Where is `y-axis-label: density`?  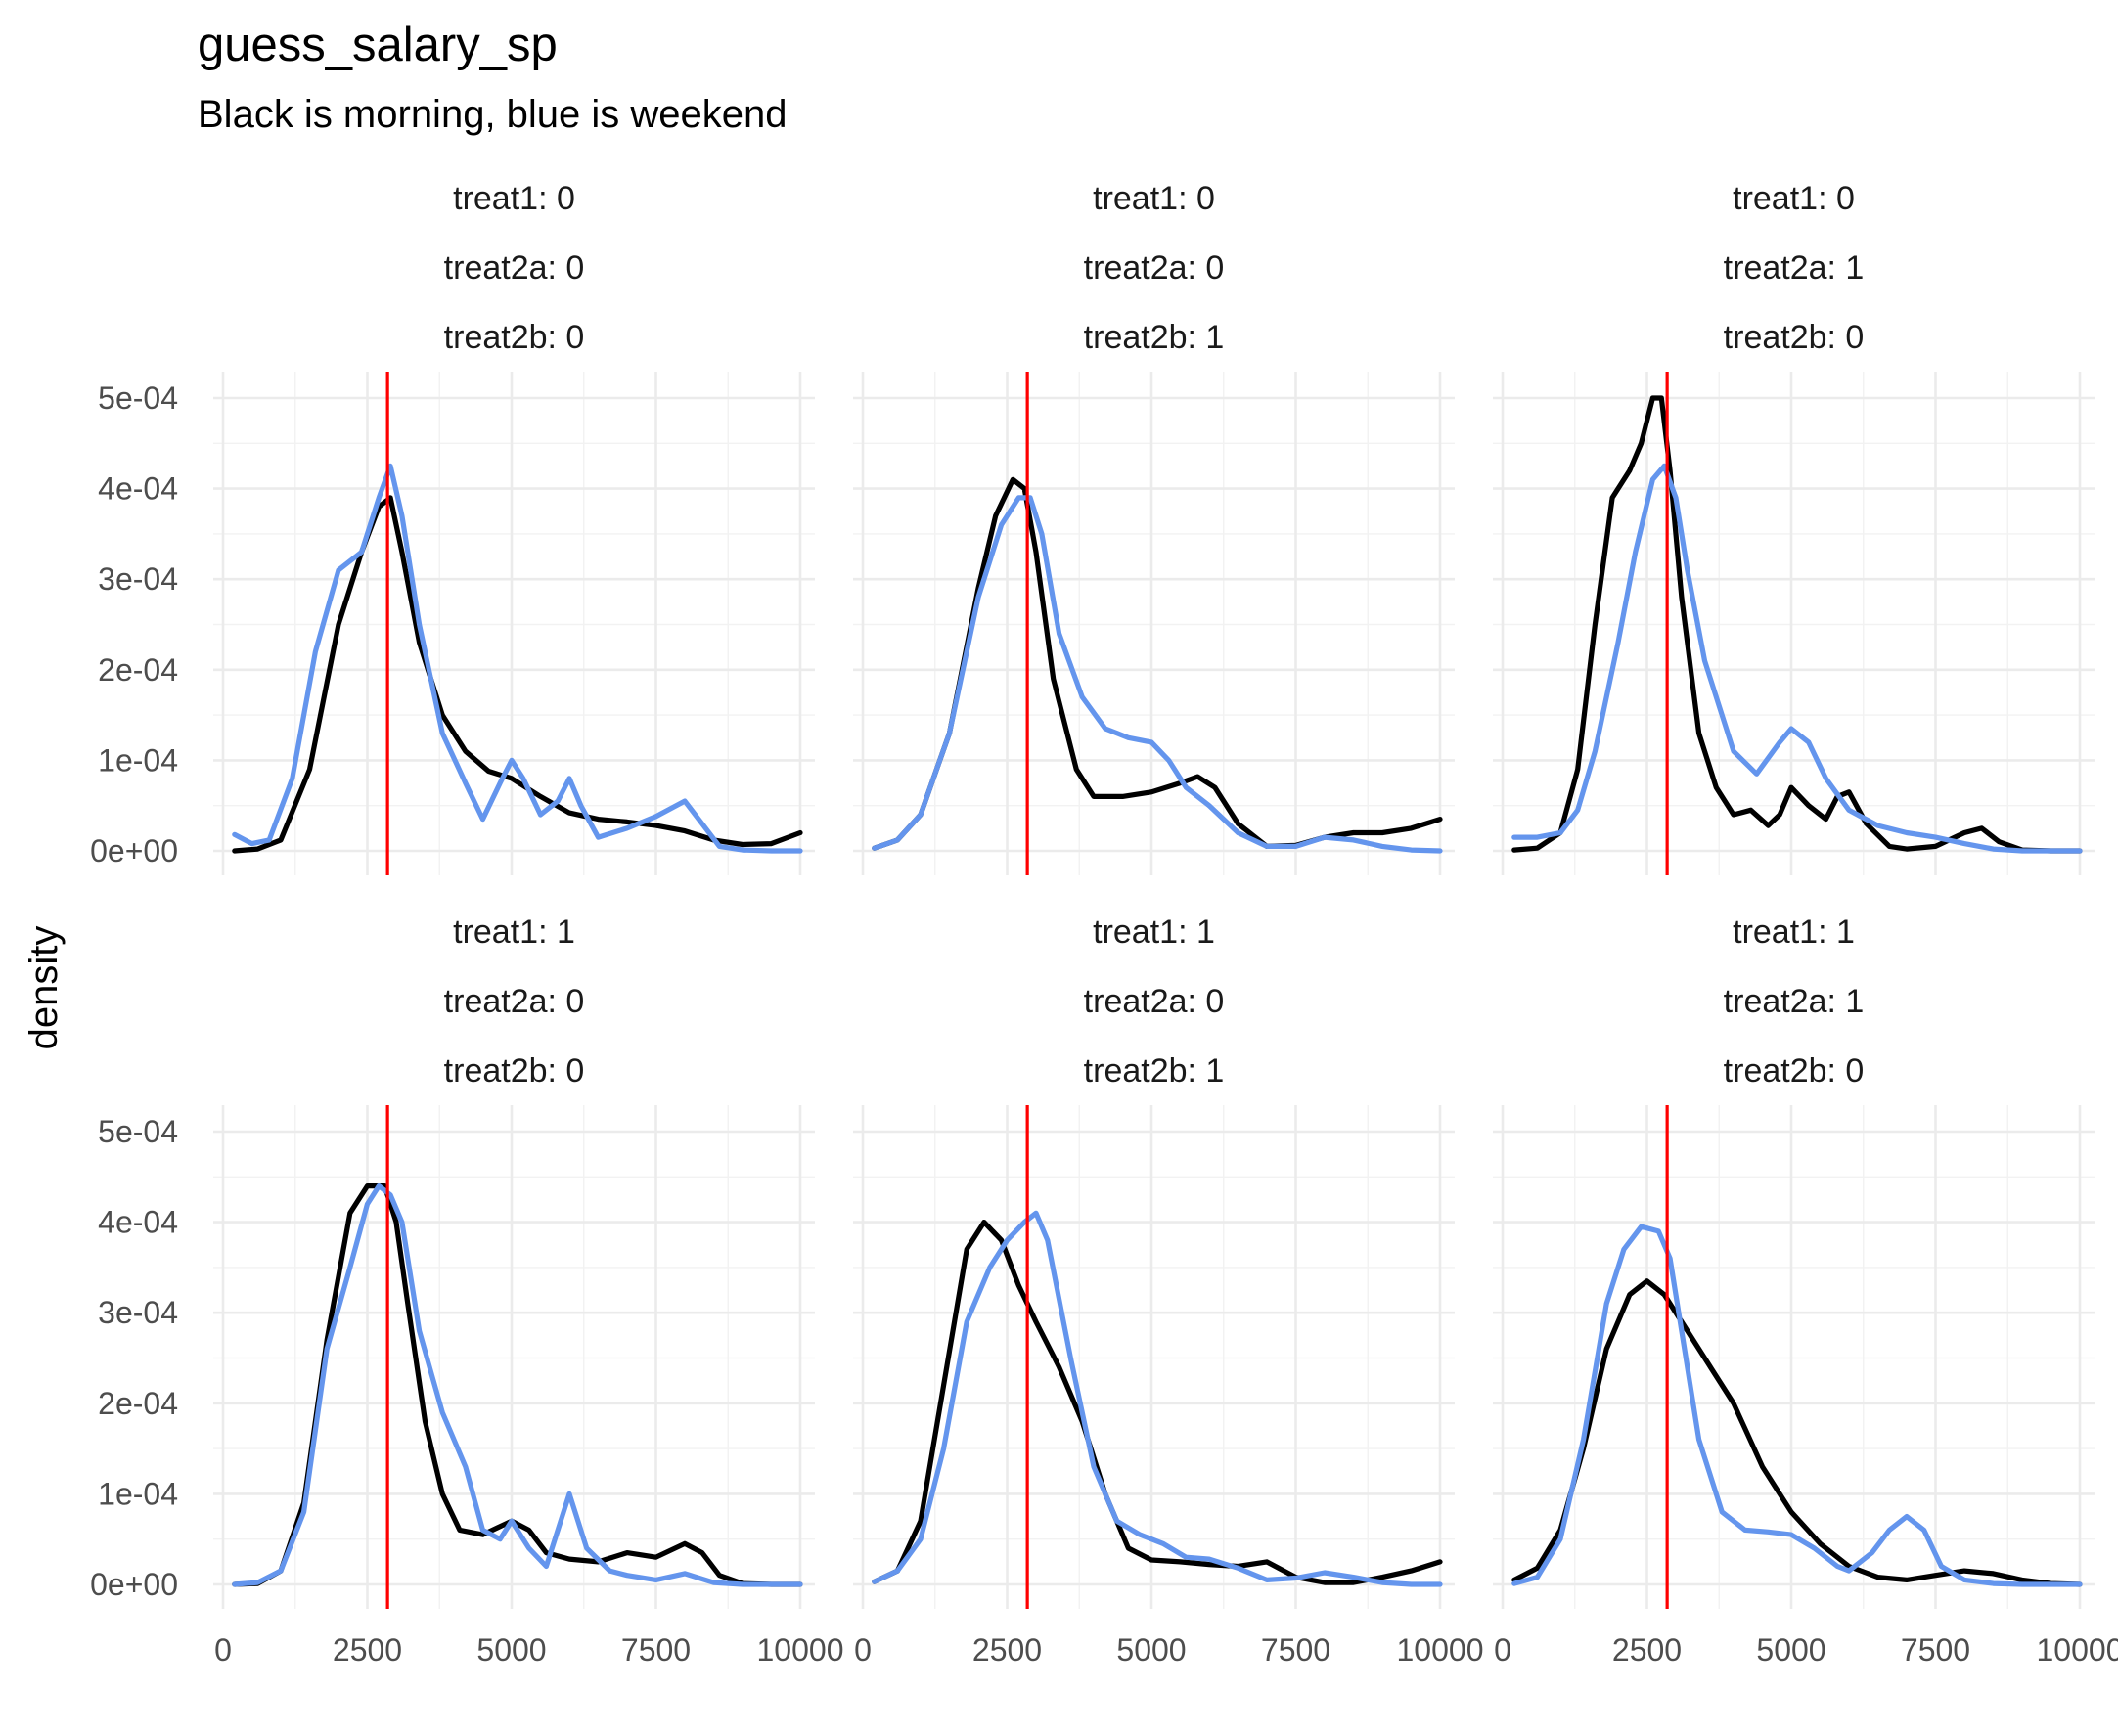
y-axis-label: density is located at coordinates (44, 988).